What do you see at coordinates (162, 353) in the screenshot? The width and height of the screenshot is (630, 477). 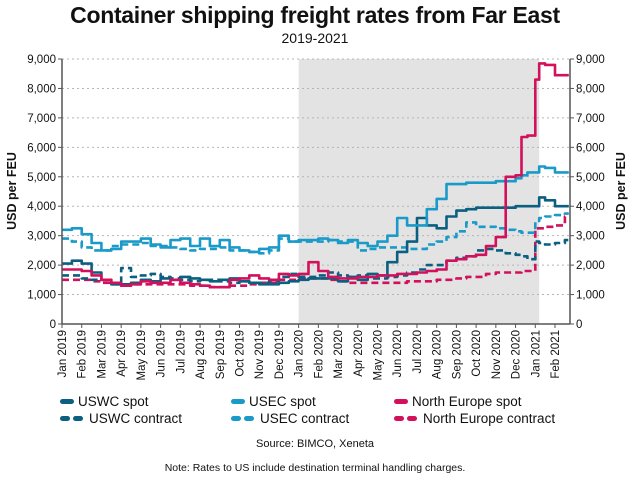 I see `x-tick-label: Jun 2019` at bounding box center [162, 353].